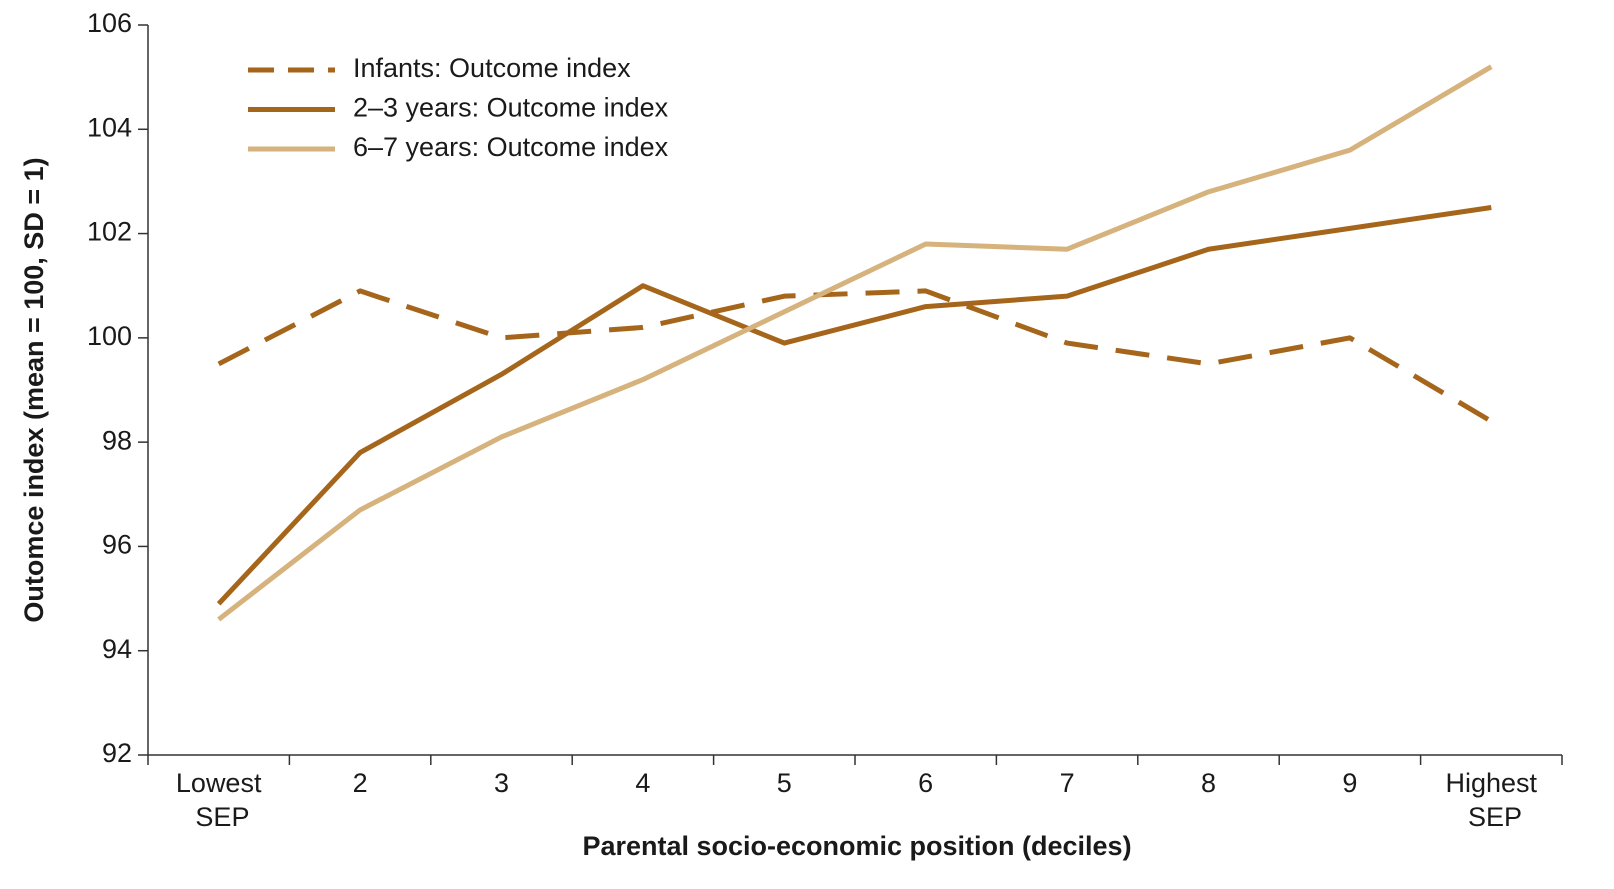  What do you see at coordinates (1208, 783) in the screenshot?
I see `x-tick-label: 8` at bounding box center [1208, 783].